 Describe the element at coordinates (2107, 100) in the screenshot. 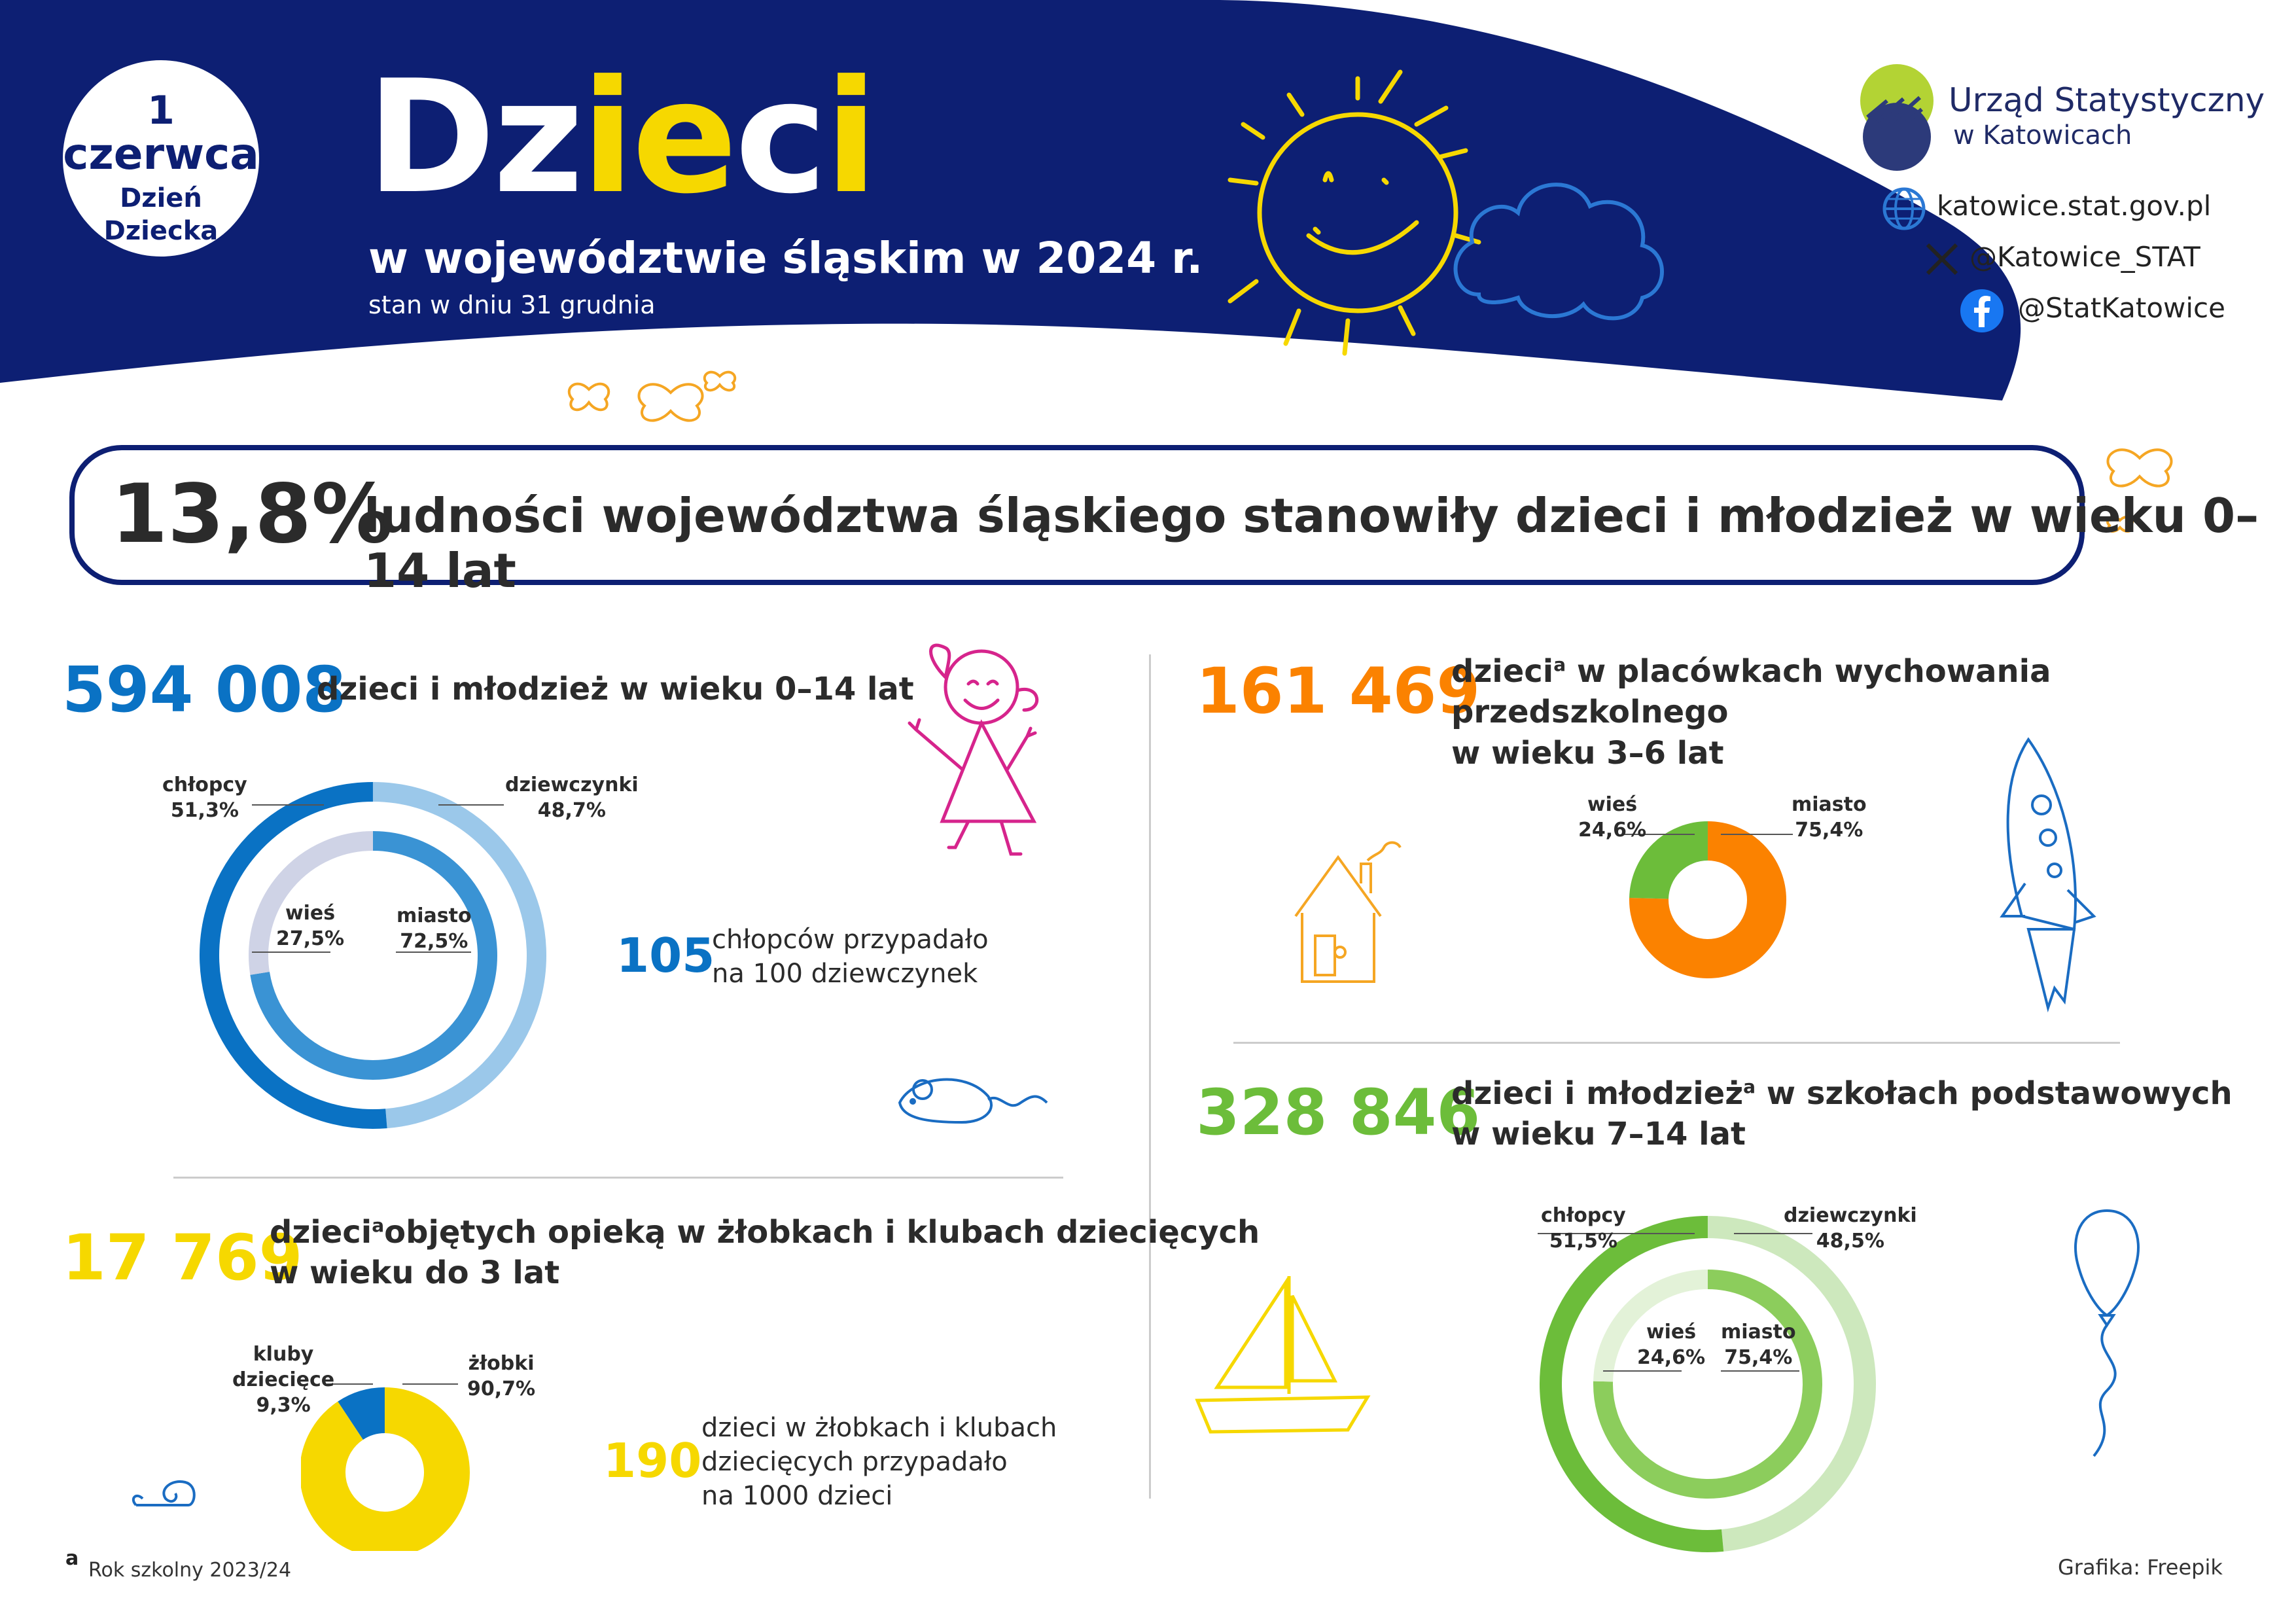

I see `logo-name-line1: Urząd Statystyczny` at that location.